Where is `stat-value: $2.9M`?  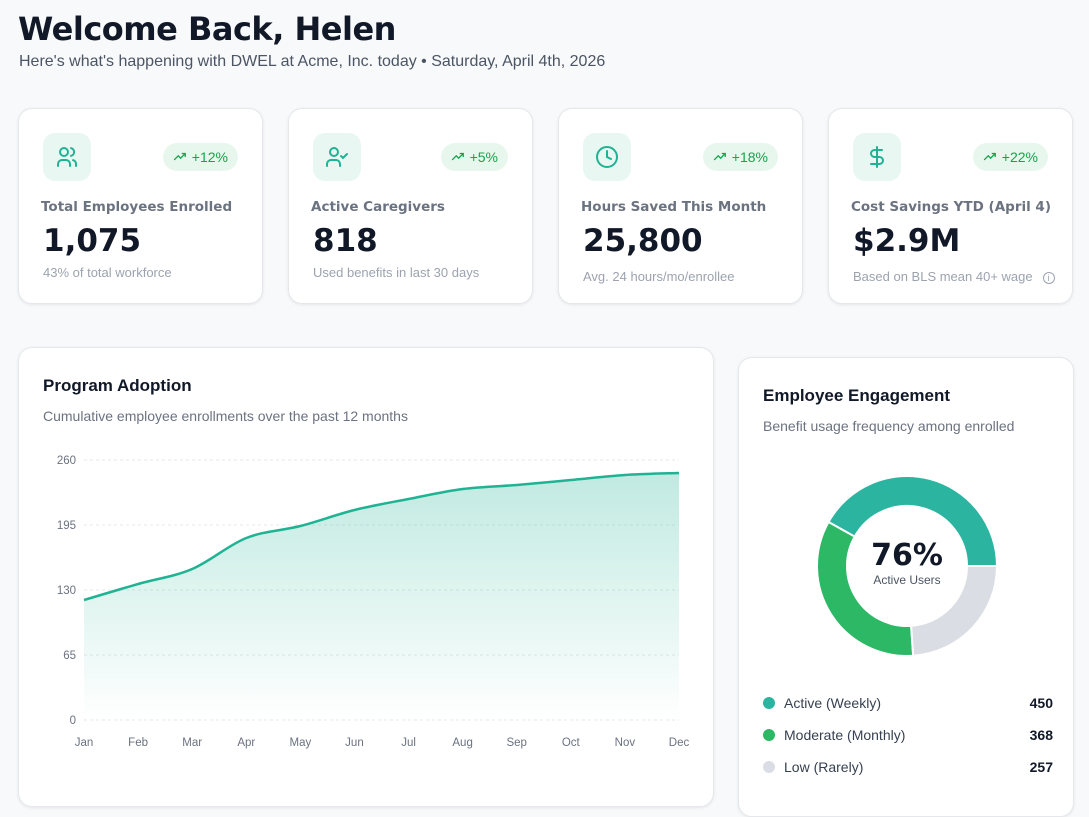 stat-value: $2.9M is located at coordinates (907, 241).